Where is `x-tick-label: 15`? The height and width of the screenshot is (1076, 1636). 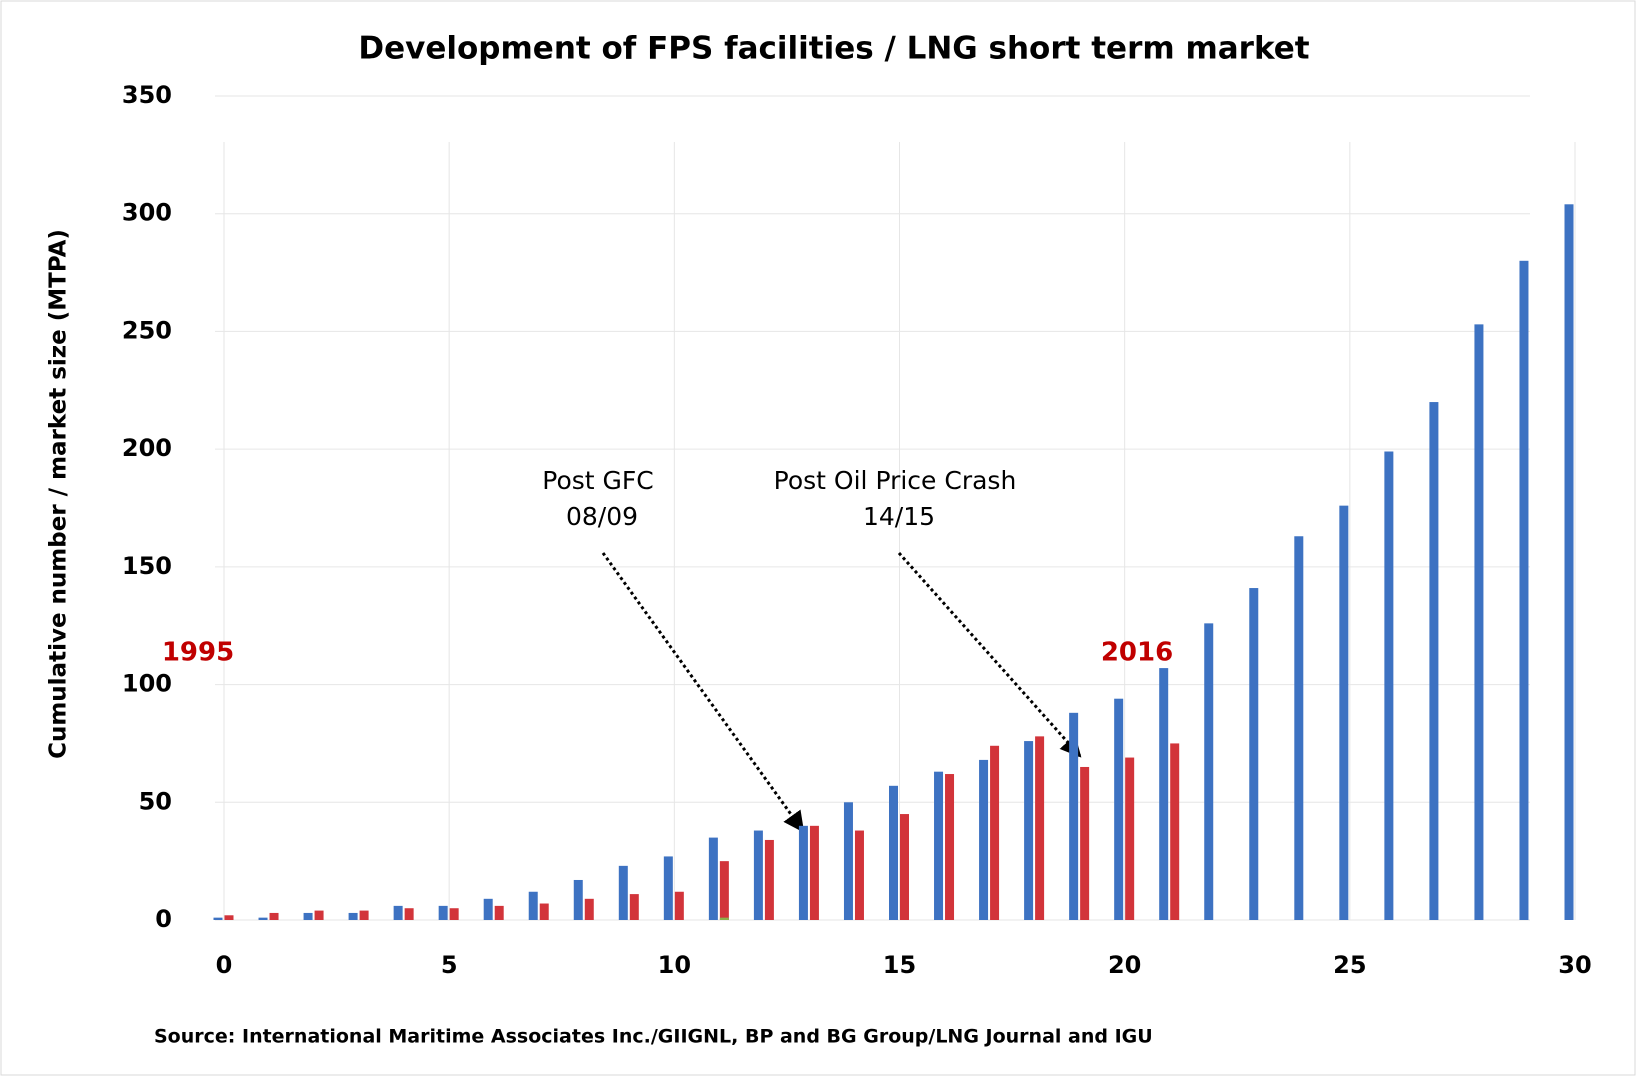 x-tick-label: 15 is located at coordinates (899, 965).